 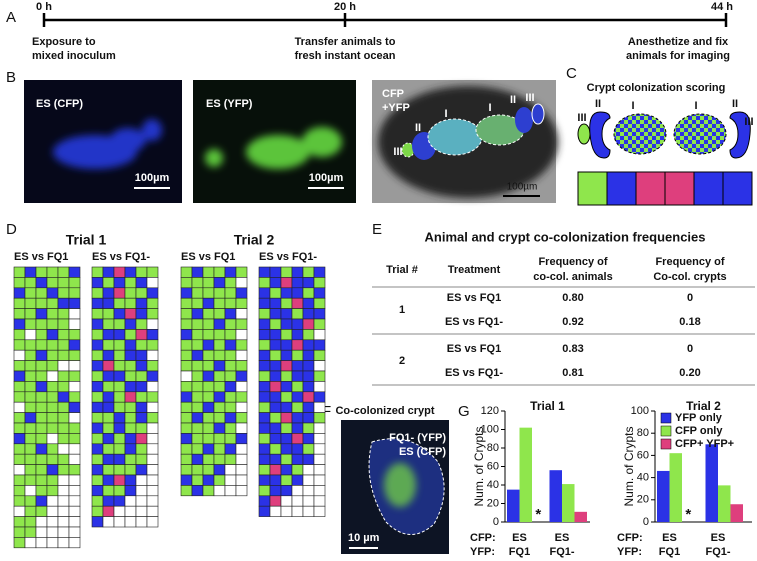 What do you see at coordinates (397, 152) in the screenshot?
I see `numeral: III` at bounding box center [397, 152].